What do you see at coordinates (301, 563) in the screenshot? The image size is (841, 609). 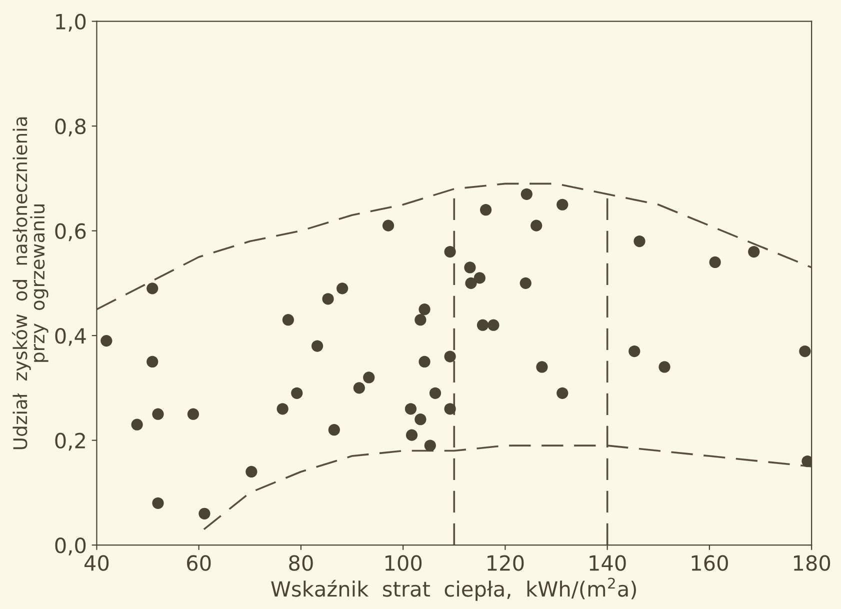 I see `x-tick-label: 80` at bounding box center [301, 563].